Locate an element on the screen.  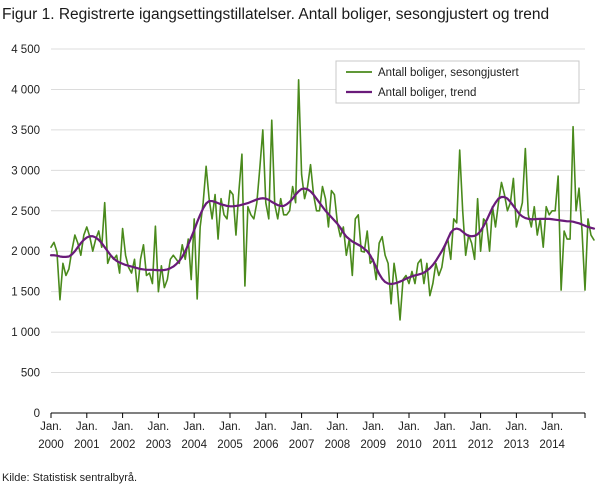
x-tick-label: 2013 is located at coordinates (517, 445).